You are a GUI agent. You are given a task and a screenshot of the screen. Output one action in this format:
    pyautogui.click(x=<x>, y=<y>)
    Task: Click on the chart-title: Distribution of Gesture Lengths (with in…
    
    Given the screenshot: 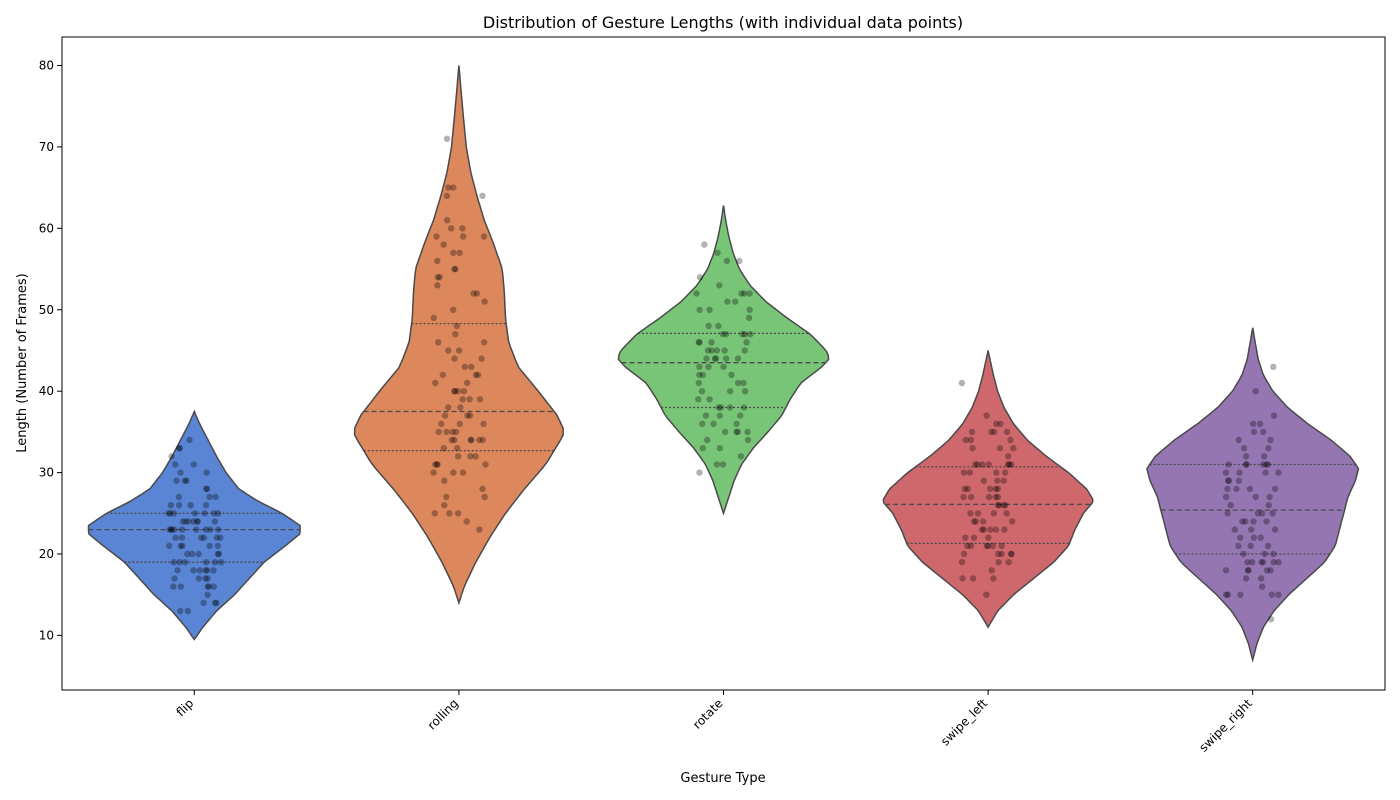 What is the action you would take?
    pyautogui.click(x=723, y=22)
    